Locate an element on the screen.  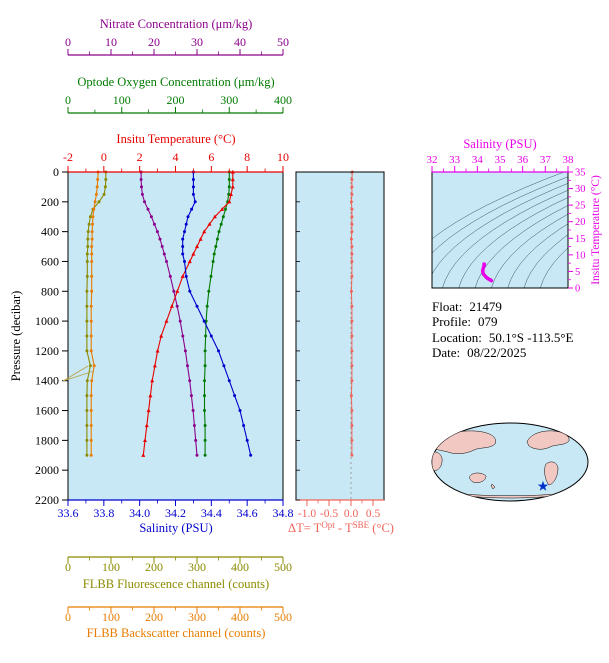
pressure-tick-label: 200 is located at coordinates (50, 202).